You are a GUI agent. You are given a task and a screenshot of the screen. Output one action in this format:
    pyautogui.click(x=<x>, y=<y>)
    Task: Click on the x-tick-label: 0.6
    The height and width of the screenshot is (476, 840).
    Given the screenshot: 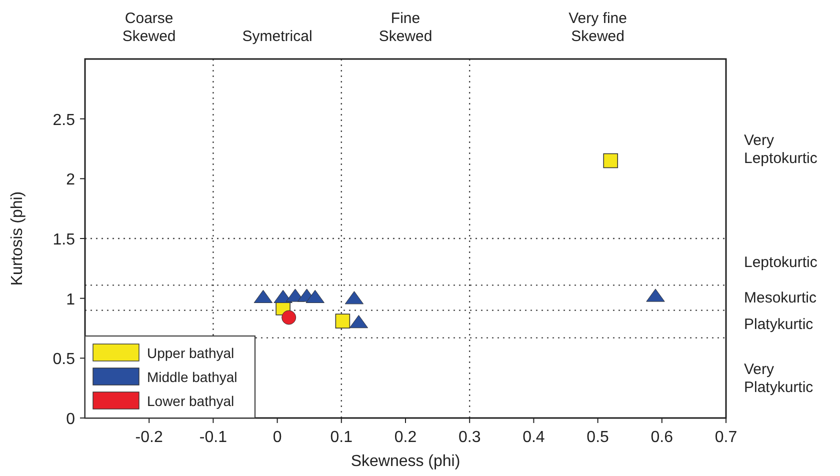 What is the action you would take?
    pyautogui.click(x=662, y=437)
    